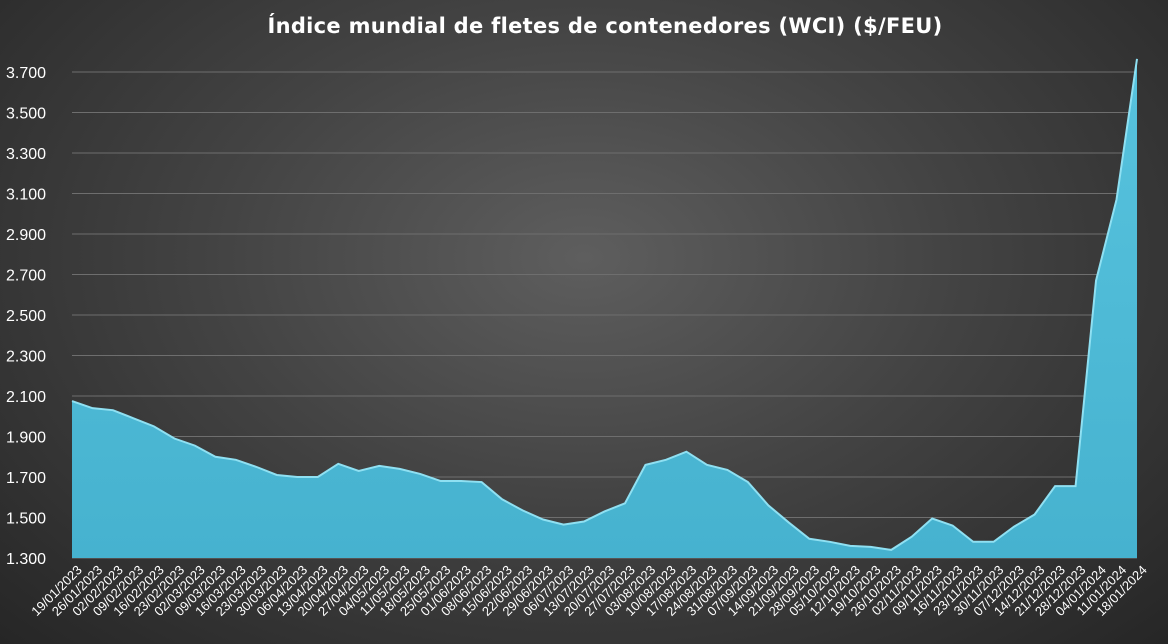 This screenshot has height=644, width=1168. What do you see at coordinates (26, 154) in the screenshot?
I see `y-tick-label: 3.300` at bounding box center [26, 154].